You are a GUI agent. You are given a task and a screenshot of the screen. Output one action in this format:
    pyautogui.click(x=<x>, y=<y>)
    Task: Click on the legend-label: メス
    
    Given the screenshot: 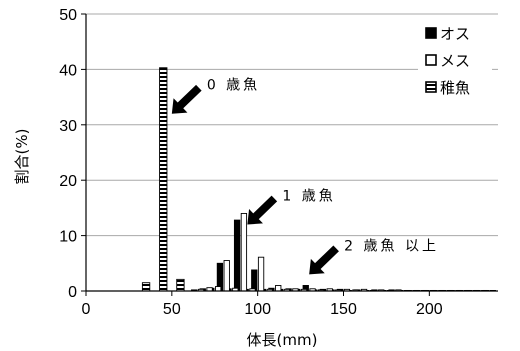 What is the action you would take?
    pyautogui.click(x=455, y=61)
    